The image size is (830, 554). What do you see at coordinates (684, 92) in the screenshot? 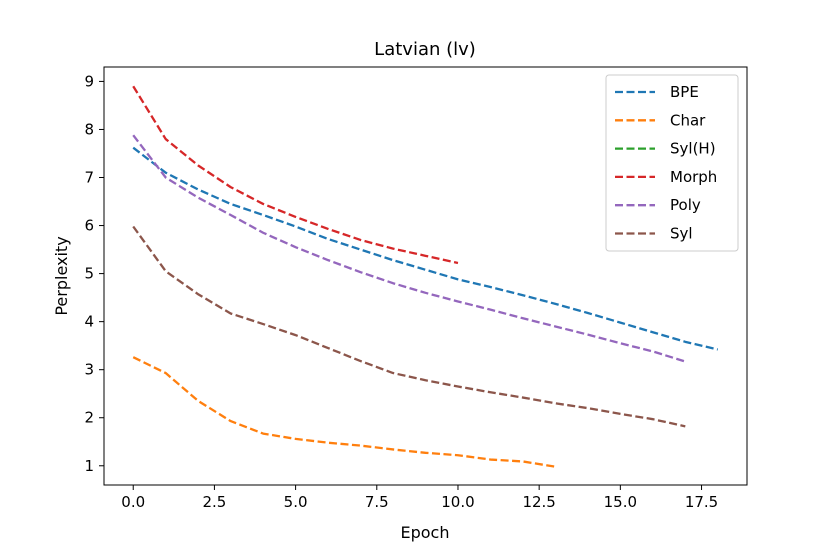
I see `legend-label-bpe: BPE` at bounding box center [684, 92].